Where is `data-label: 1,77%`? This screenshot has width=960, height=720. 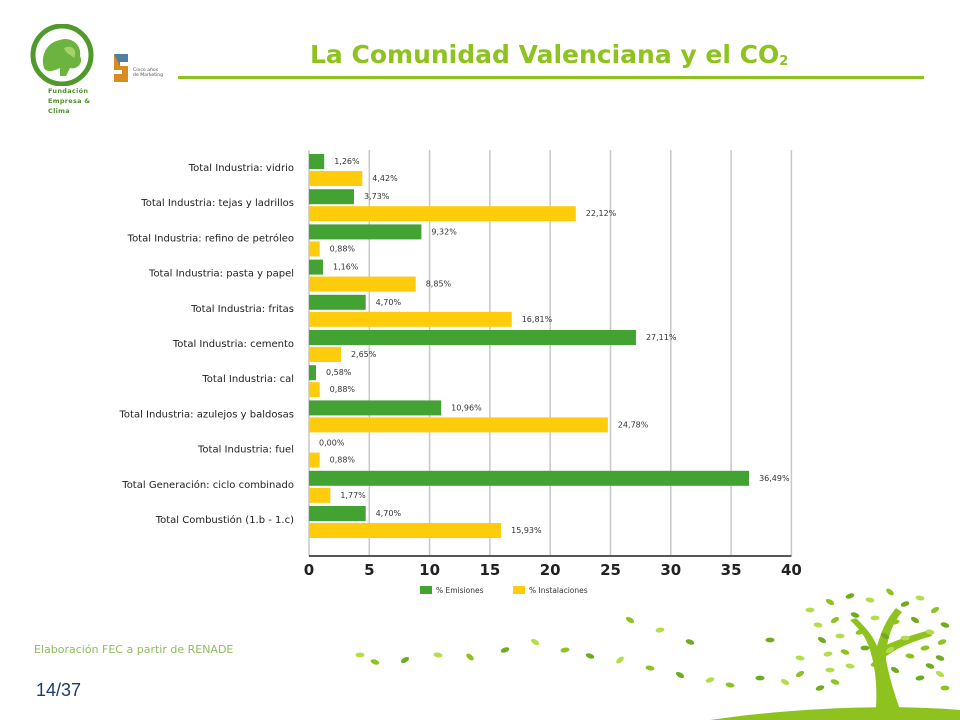 data-label: 1,77% is located at coordinates (353, 495).